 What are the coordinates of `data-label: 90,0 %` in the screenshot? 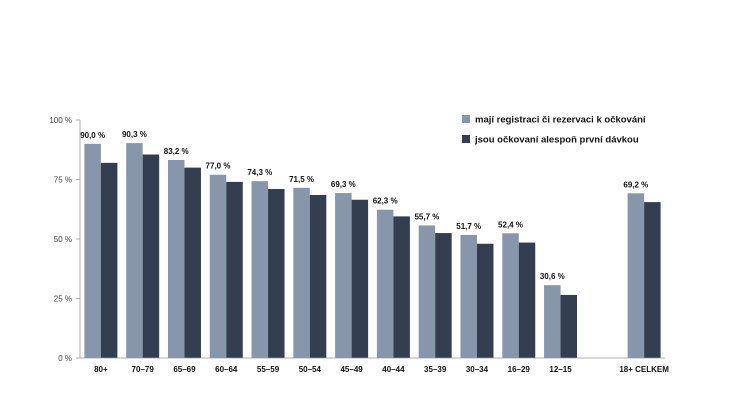 It's located at (92, 135).